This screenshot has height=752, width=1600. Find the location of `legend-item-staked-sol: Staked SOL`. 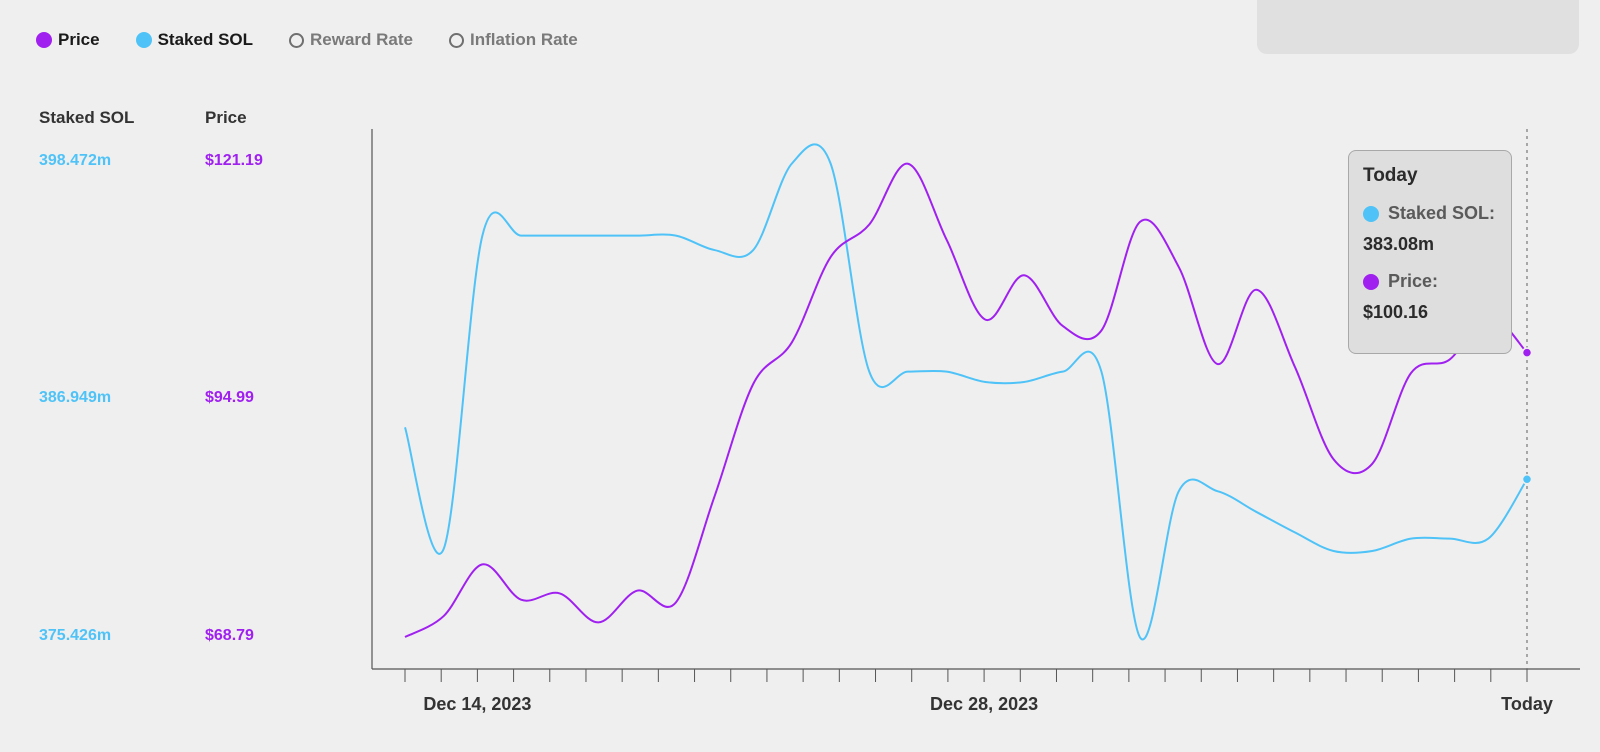

legend-item-staked-sol: Staked SOL is located at coordinates (194, 40).